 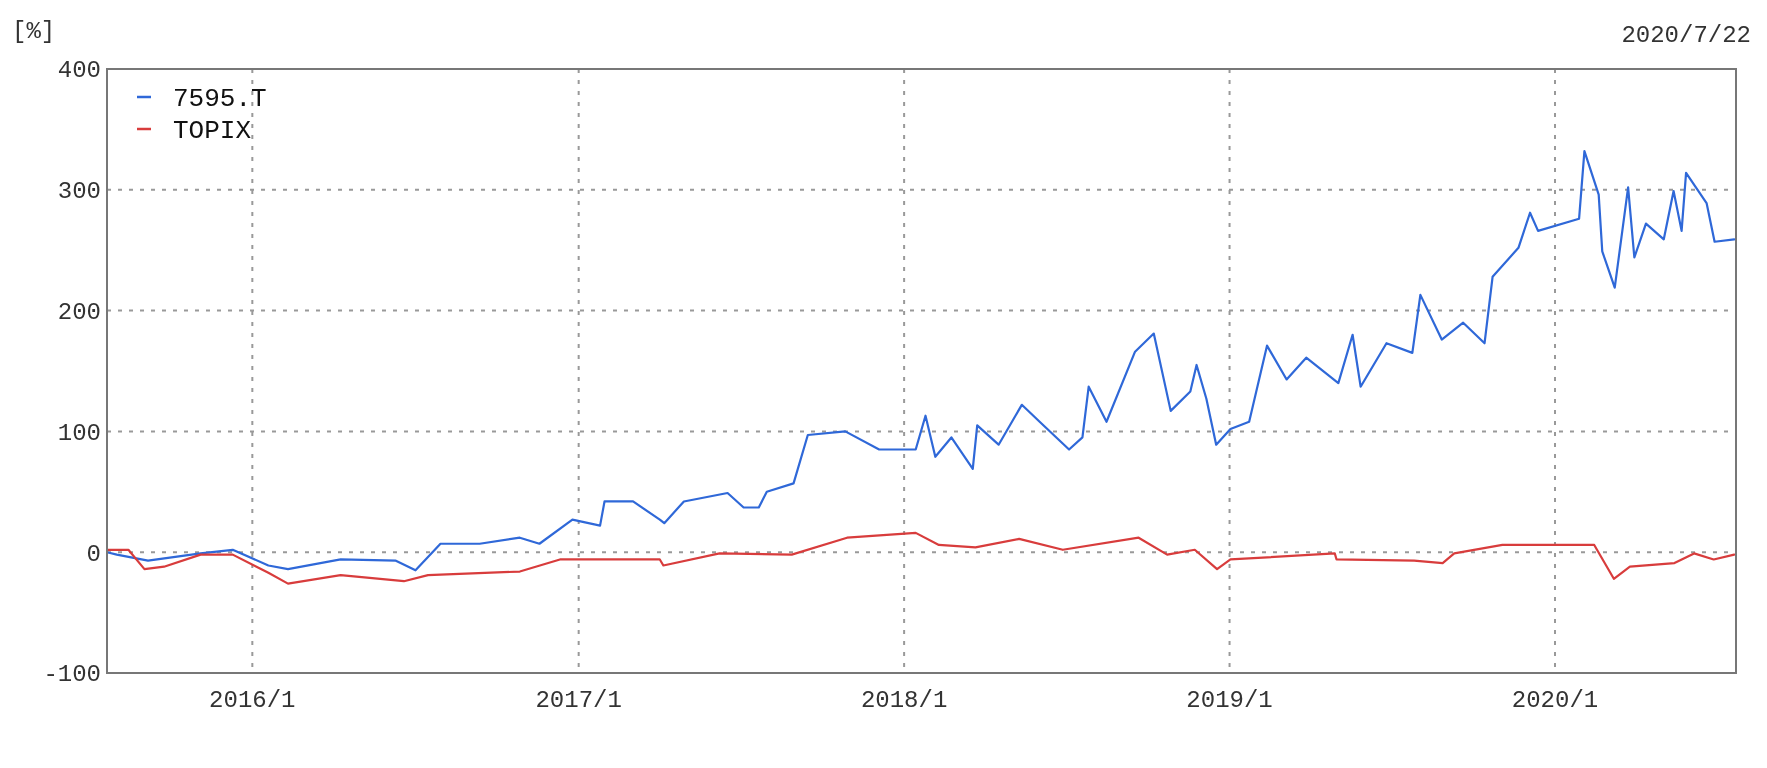 What do you see at coordinates (921, 558) in the screenshot?
I see `line-series` at bounding box center [921, 558].